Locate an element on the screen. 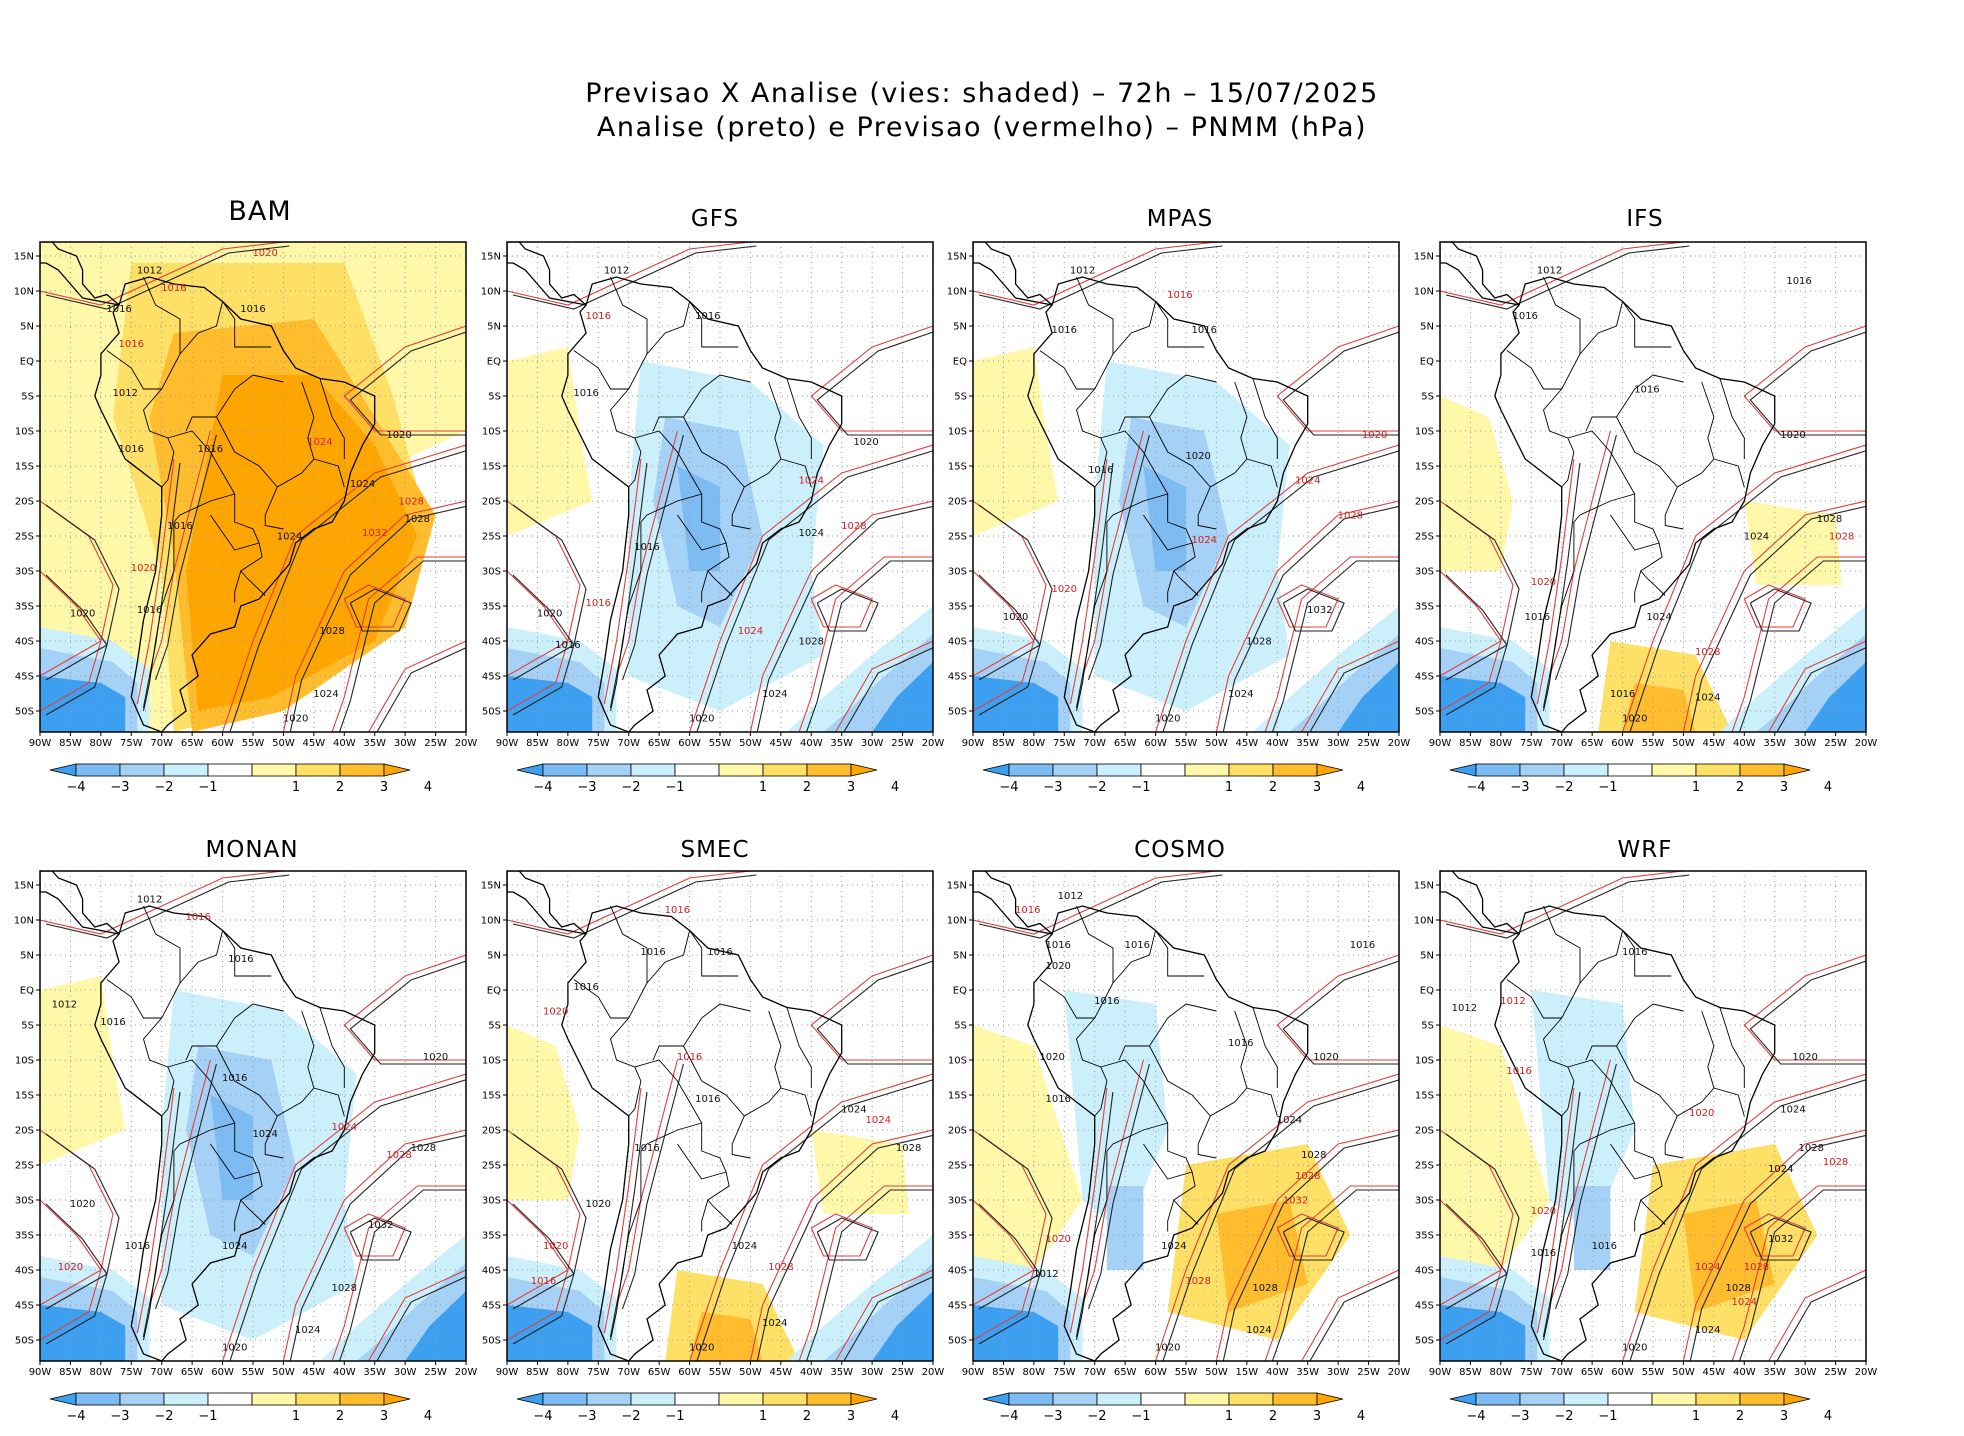 The width and height of the screenshot is (1964, 1436). lat-label: 40S is located at coordinates (24, 642).